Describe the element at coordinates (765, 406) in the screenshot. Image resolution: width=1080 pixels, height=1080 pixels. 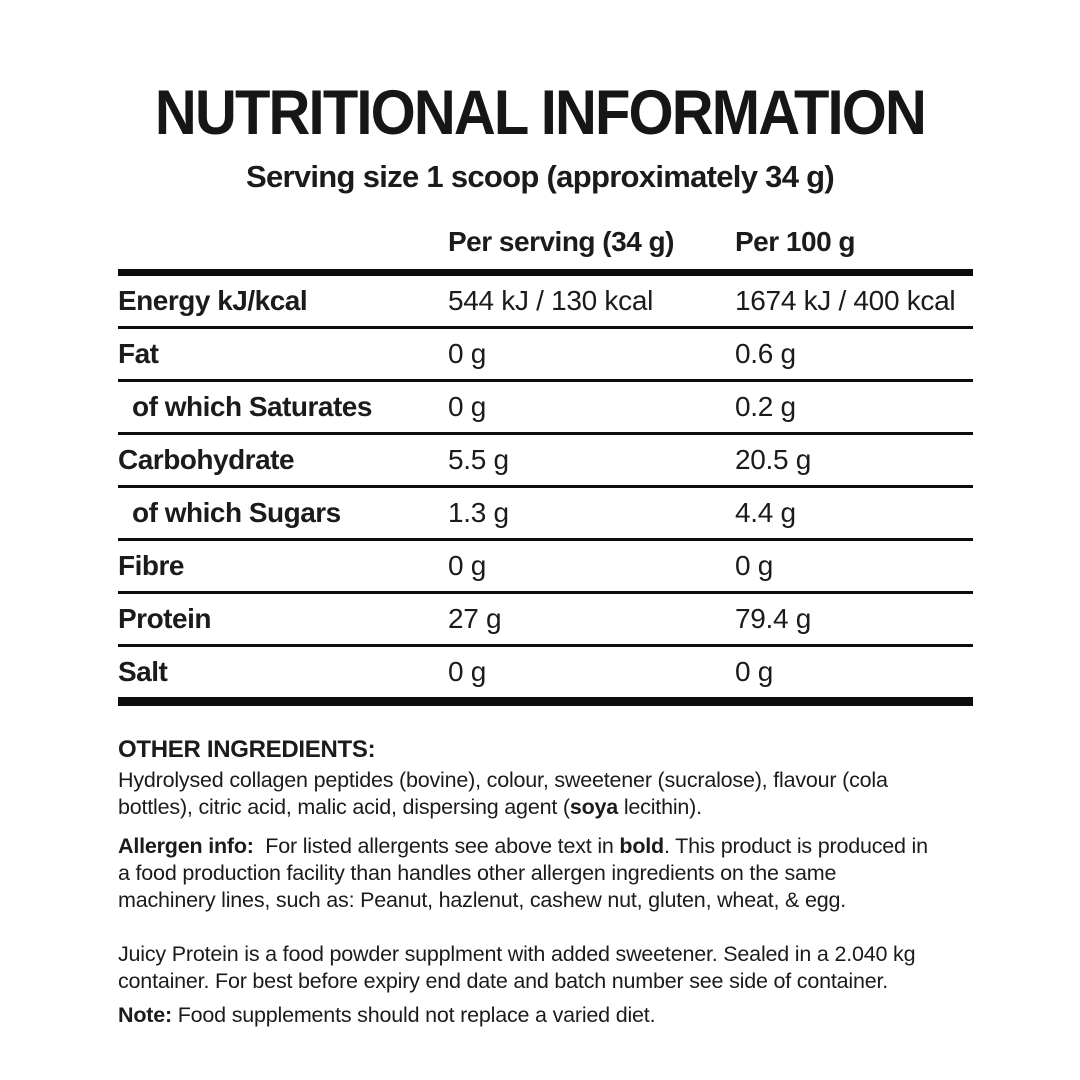
I see `row-value-per-100g: 0.2 g` at that location.